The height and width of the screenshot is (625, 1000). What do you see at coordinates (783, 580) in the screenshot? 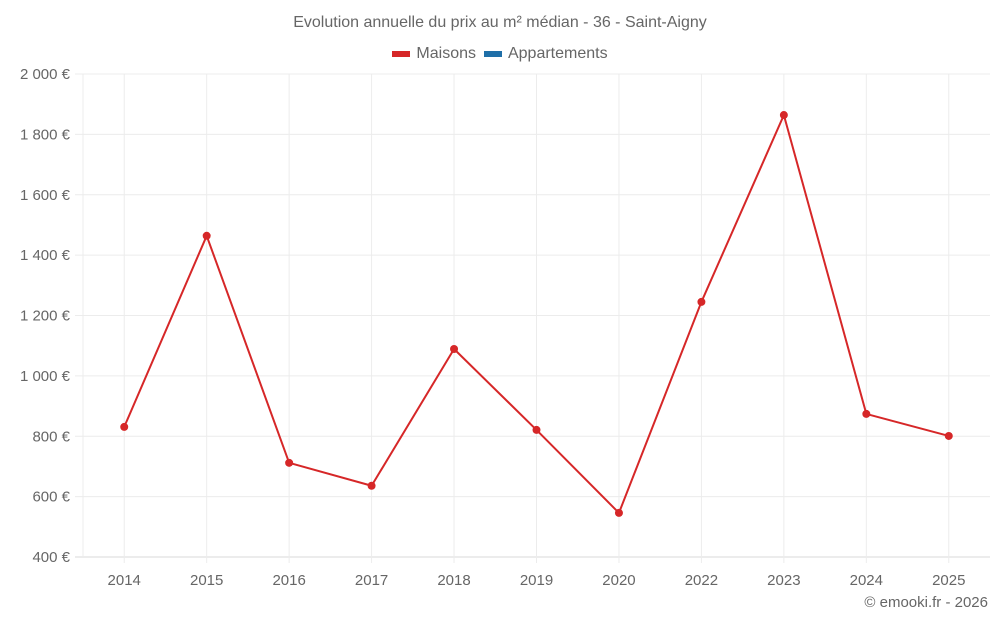
I see `x-tick-label: 2023` at bounding box center [783, 580].